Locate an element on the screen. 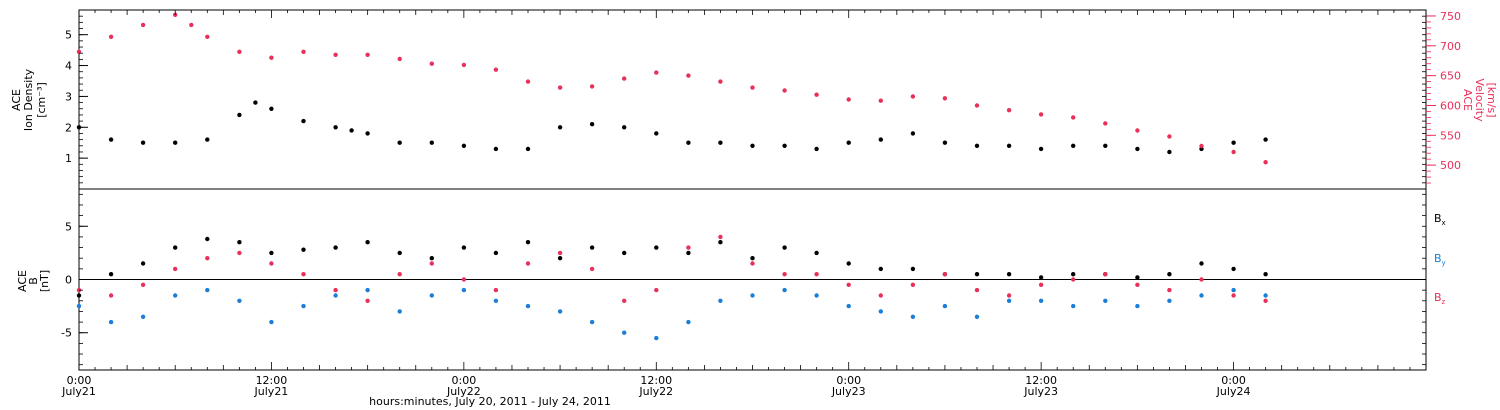  b-tick-label: -5 is located at coordinates (66, 333).